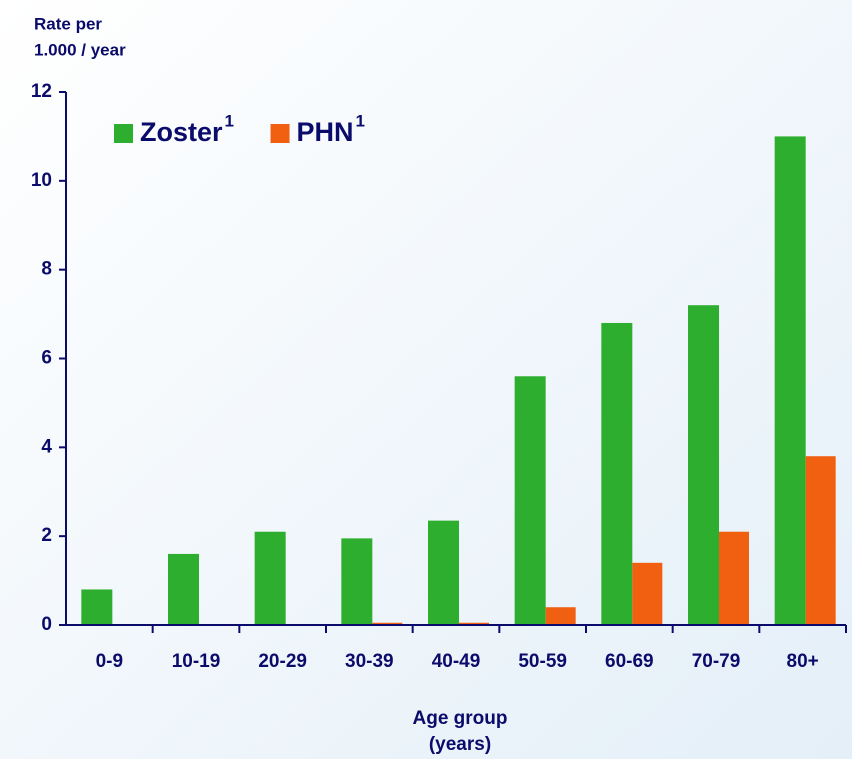 The image size is (852, 759). I want to click on x-tick-label: 30-39, so click(369, 661).